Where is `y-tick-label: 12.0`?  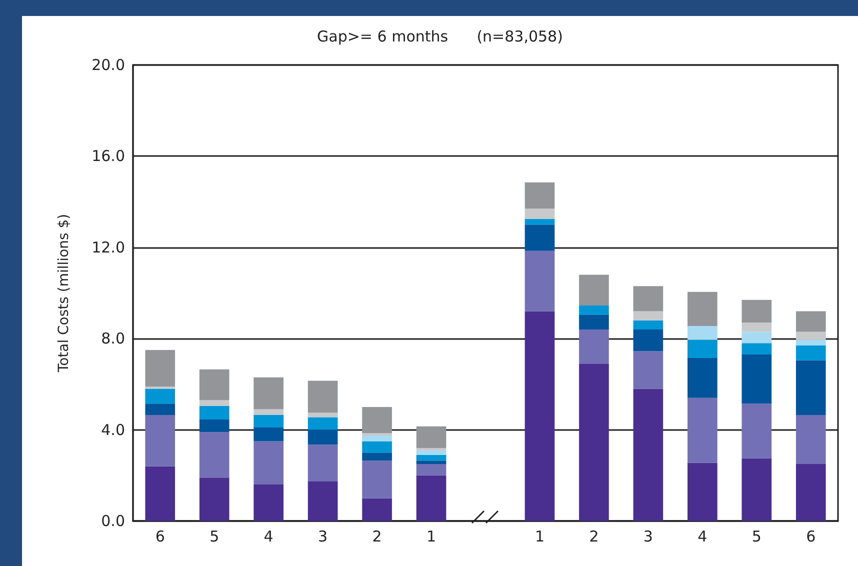 y-tick-label: 12.0 is located at coordinates (108, 247).